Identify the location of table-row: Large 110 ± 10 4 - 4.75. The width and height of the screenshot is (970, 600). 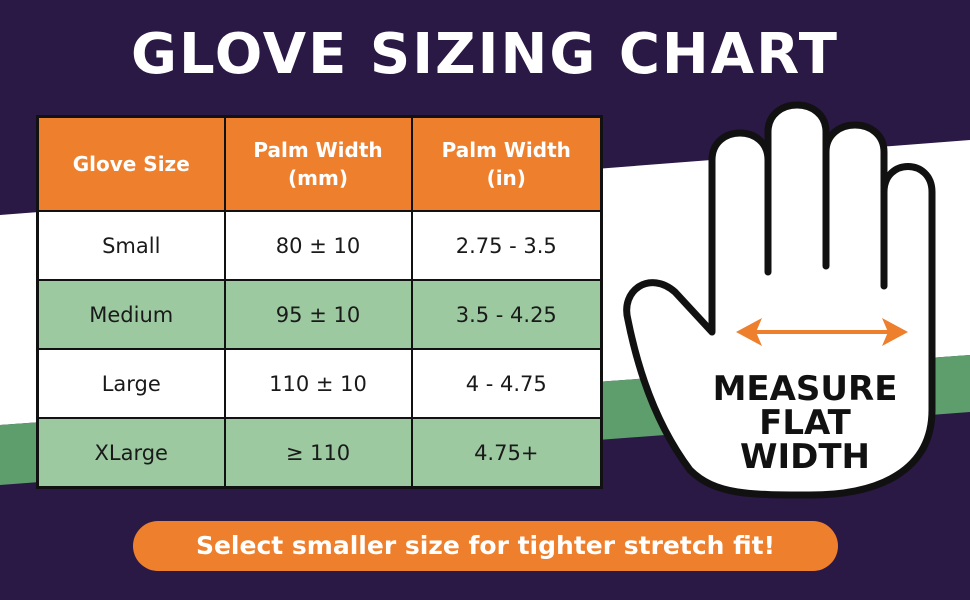
(319, 383).